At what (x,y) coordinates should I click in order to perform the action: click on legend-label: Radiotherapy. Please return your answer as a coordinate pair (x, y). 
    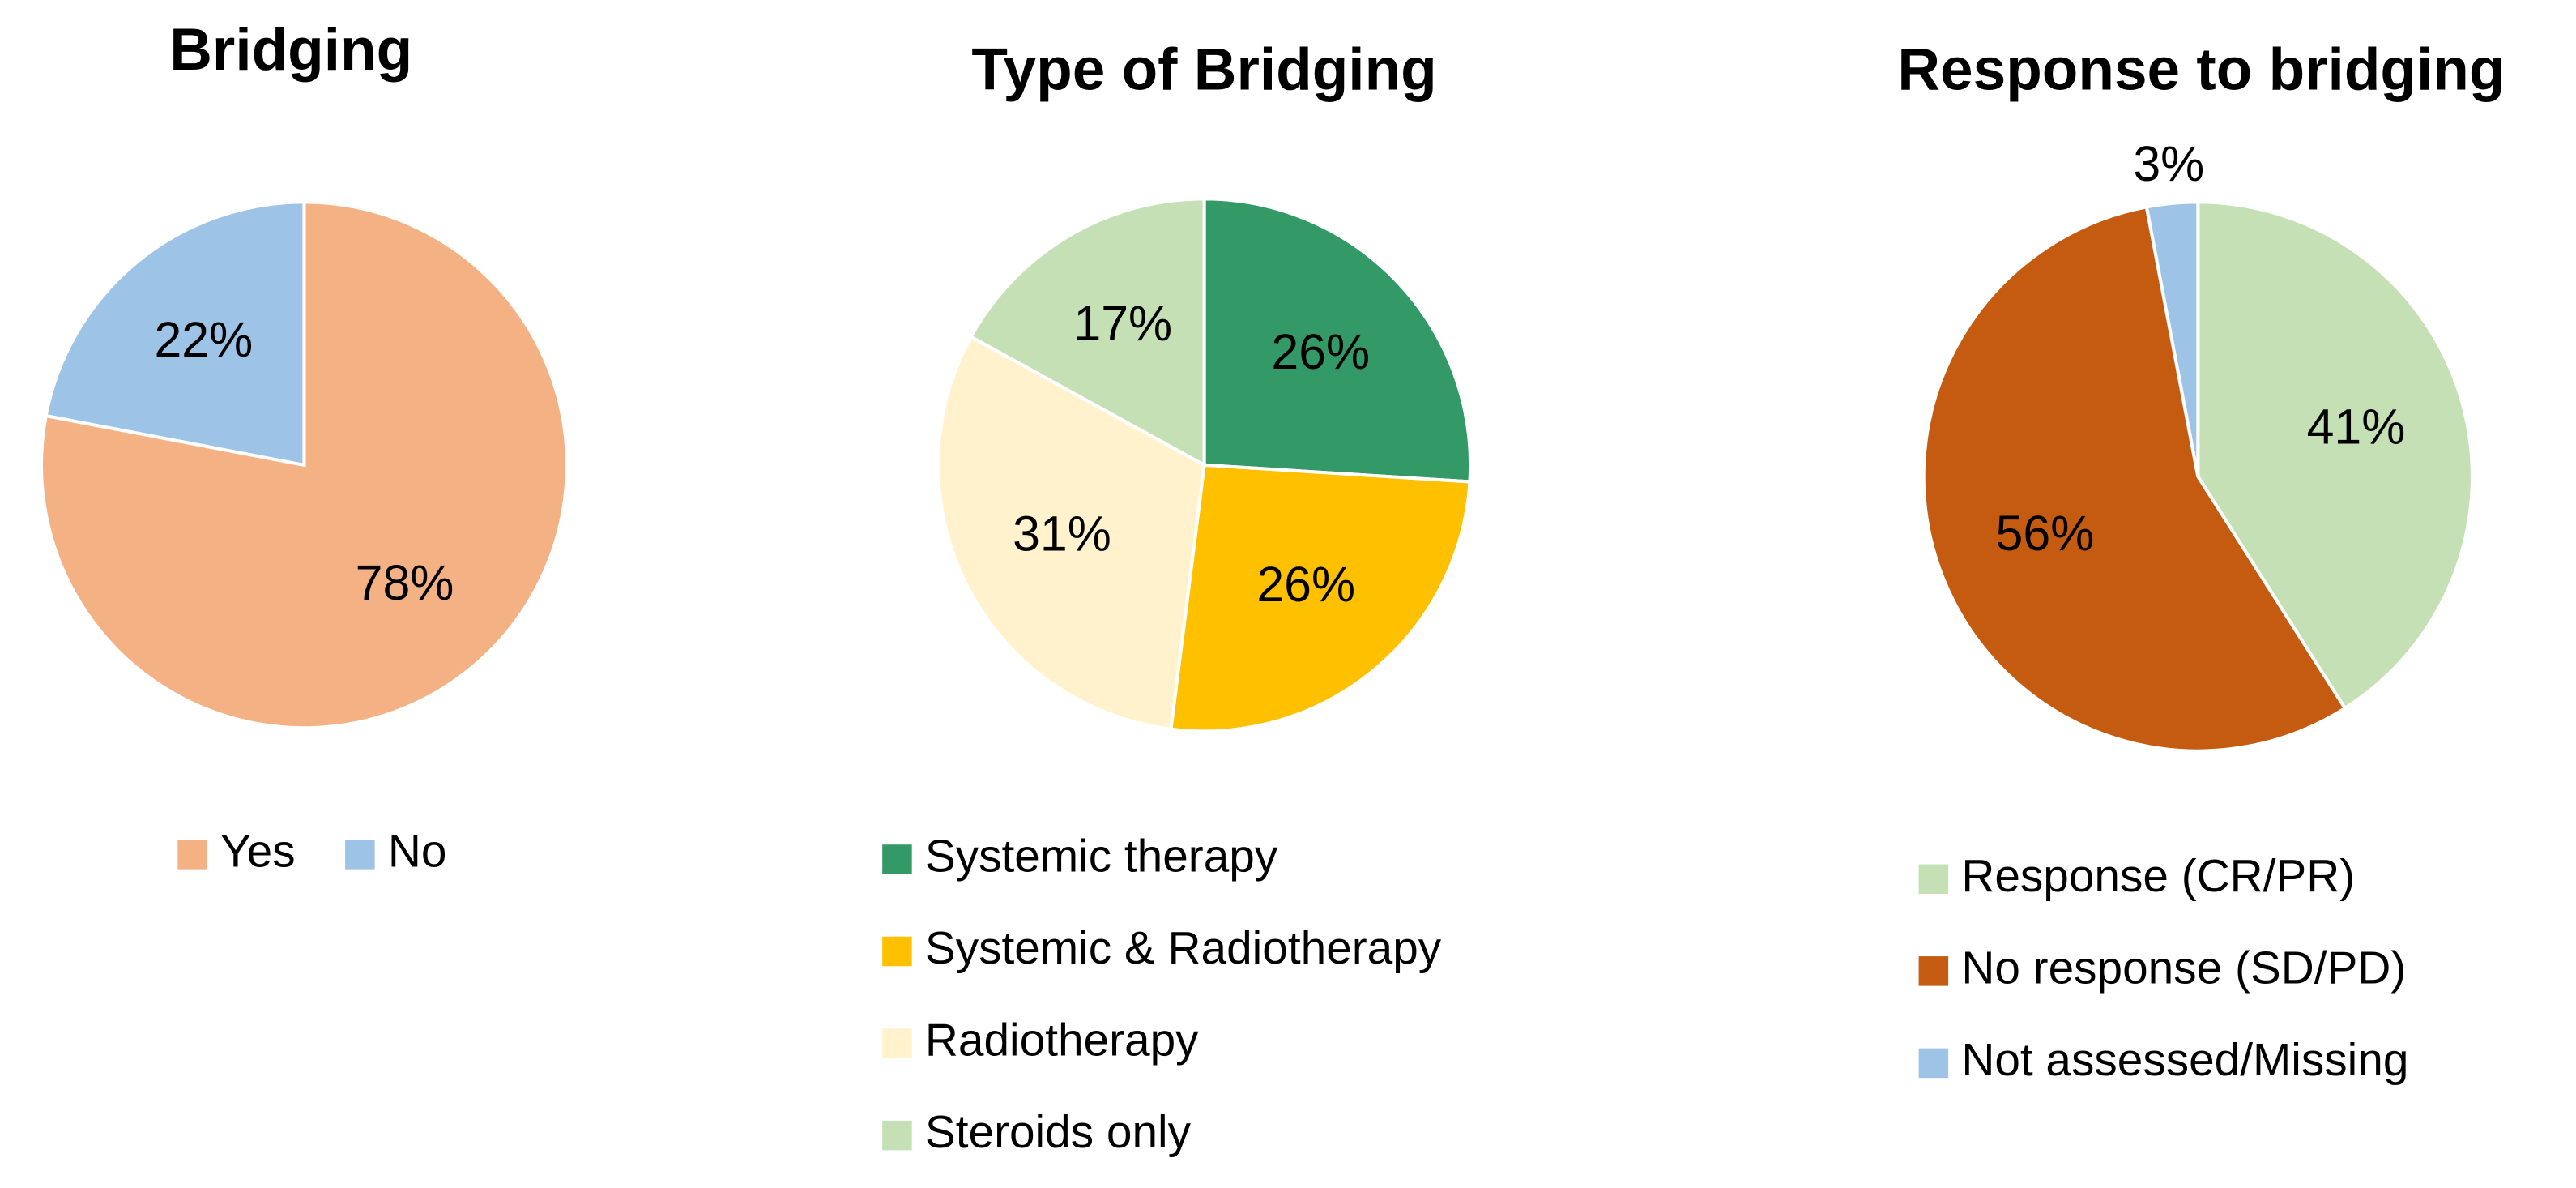
    Looking at the image, I should click on (1062, 1040).